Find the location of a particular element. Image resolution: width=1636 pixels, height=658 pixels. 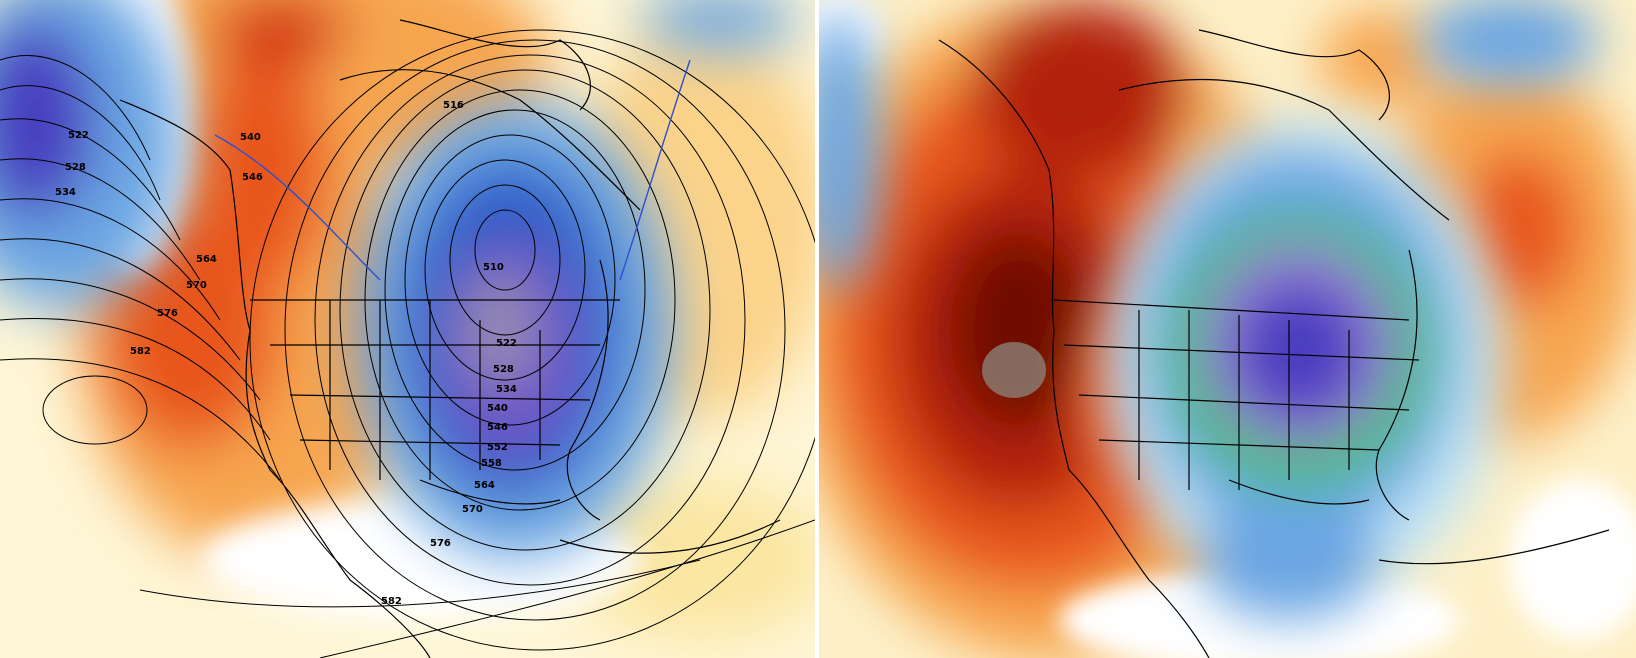

grey-core-area is located at coordinates (1014, 370).